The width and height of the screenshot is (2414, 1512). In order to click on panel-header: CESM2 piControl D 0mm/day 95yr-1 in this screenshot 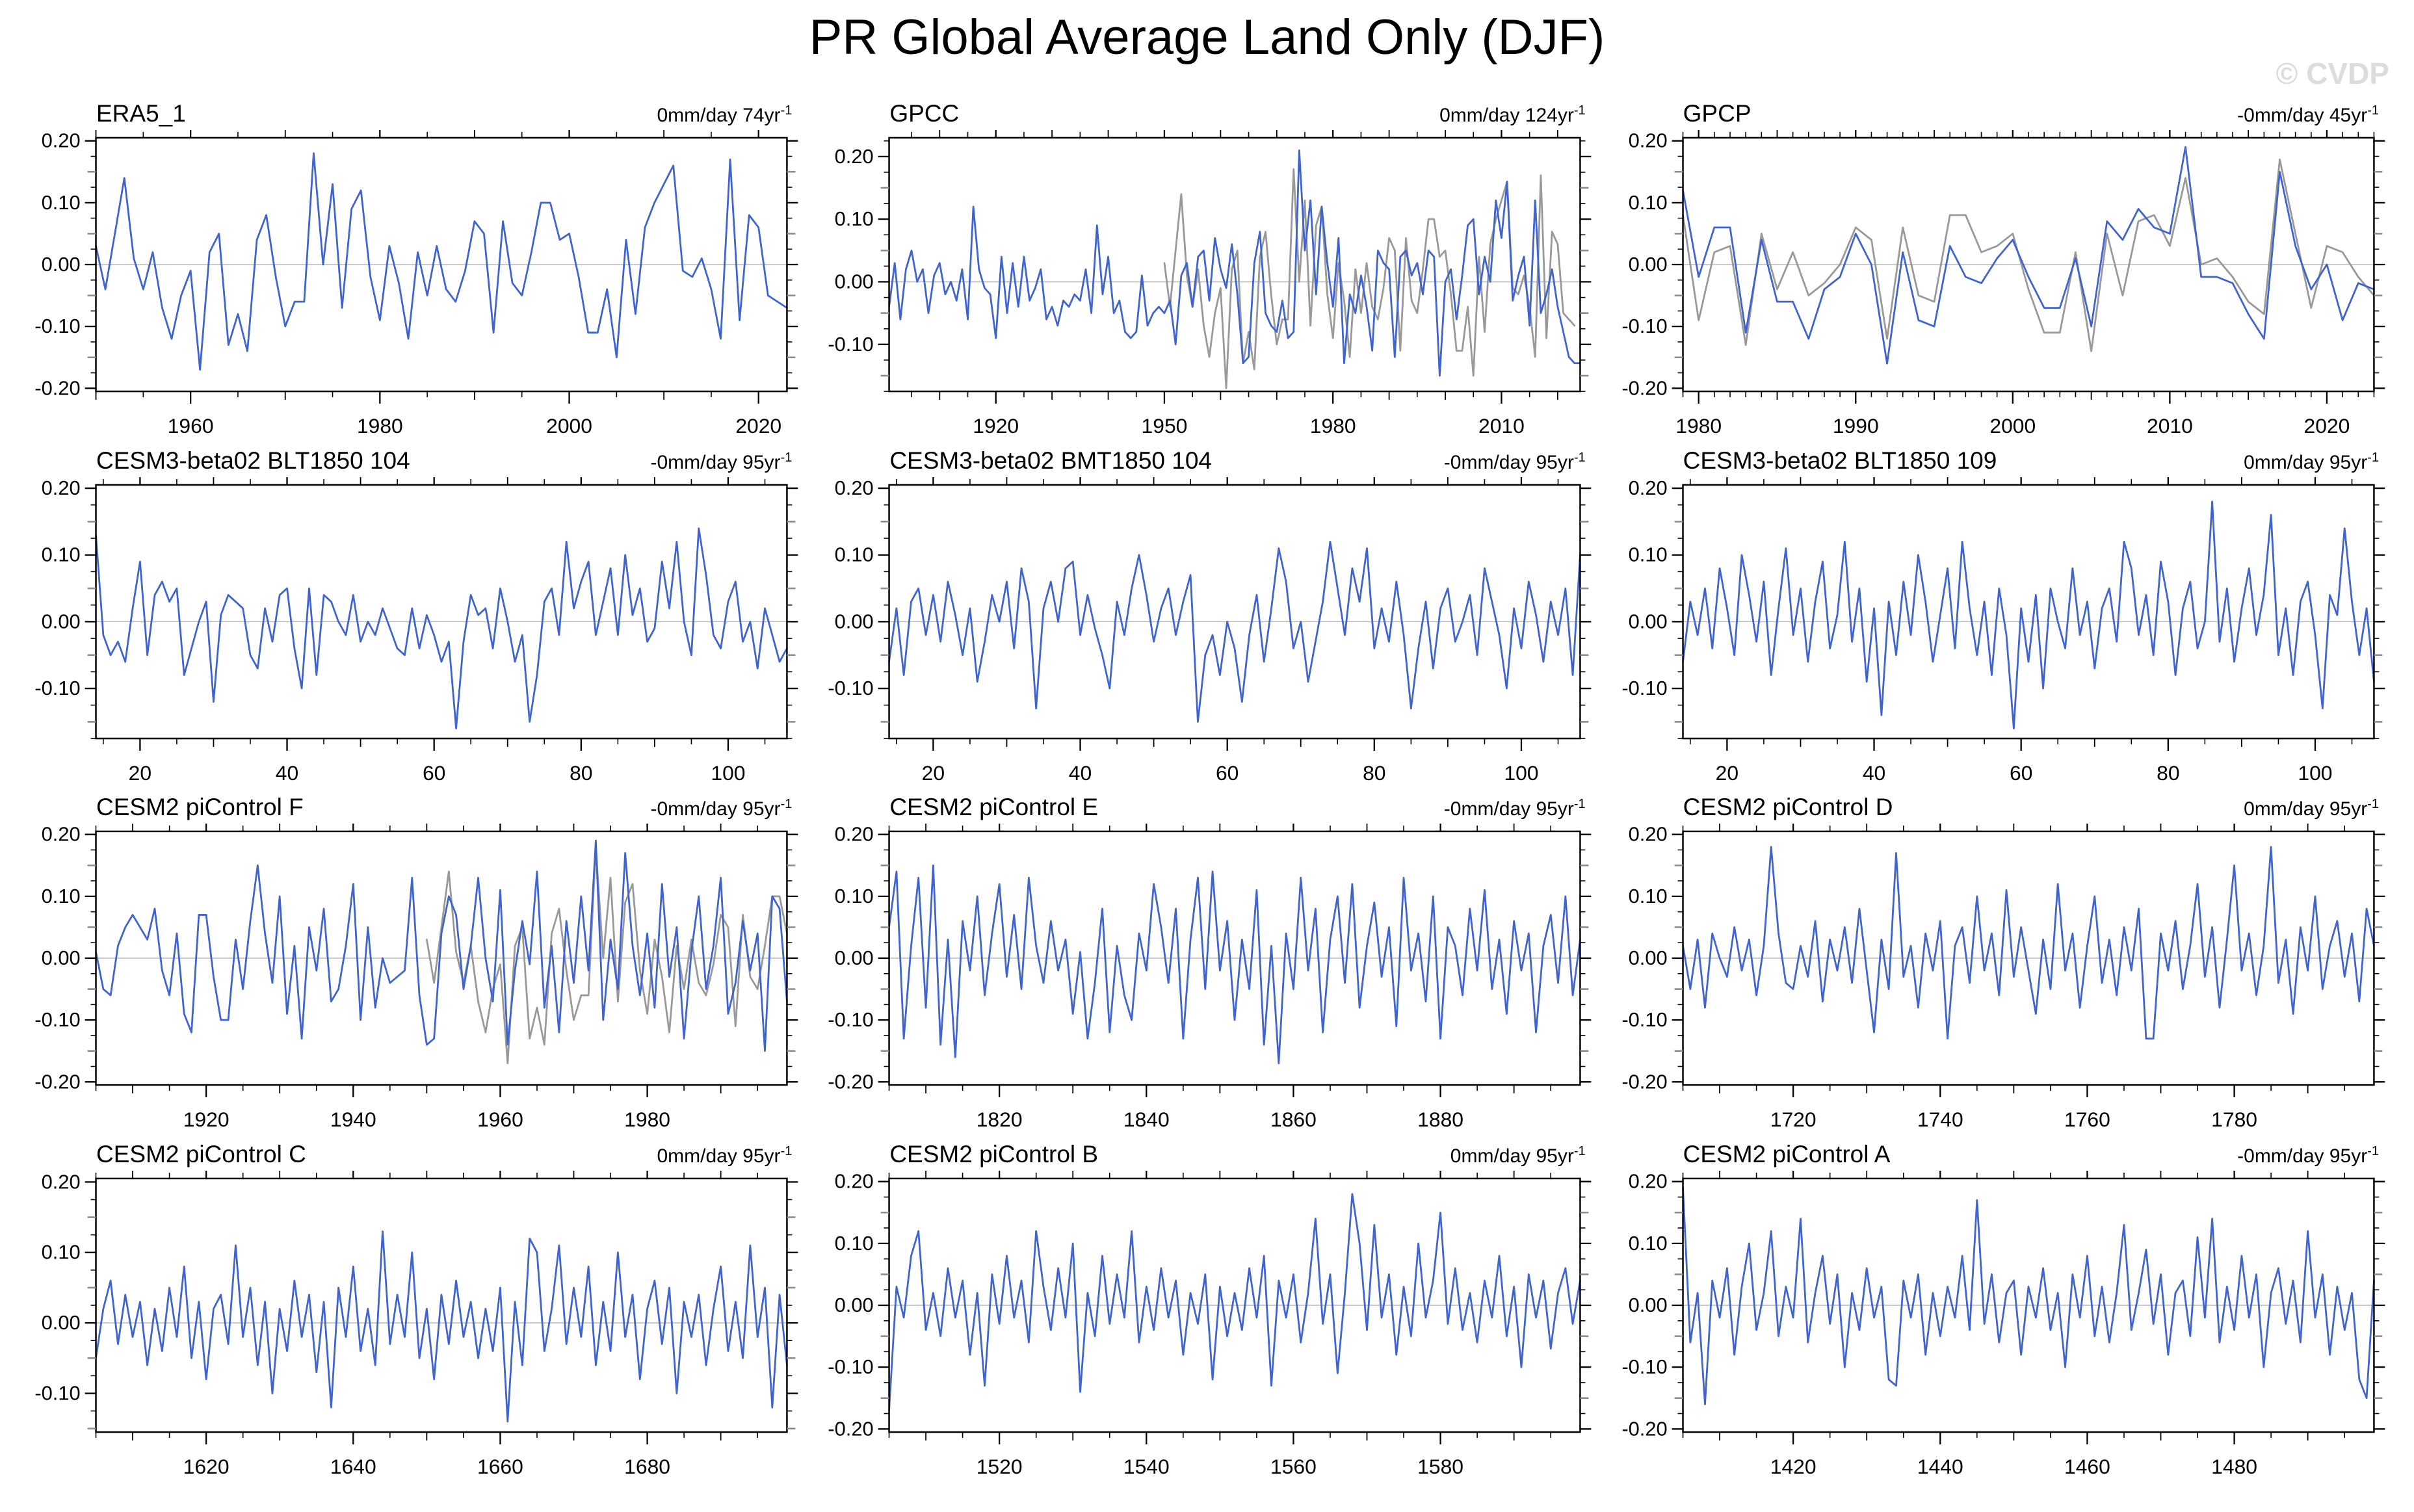, I will do `click(2003, 809)`.